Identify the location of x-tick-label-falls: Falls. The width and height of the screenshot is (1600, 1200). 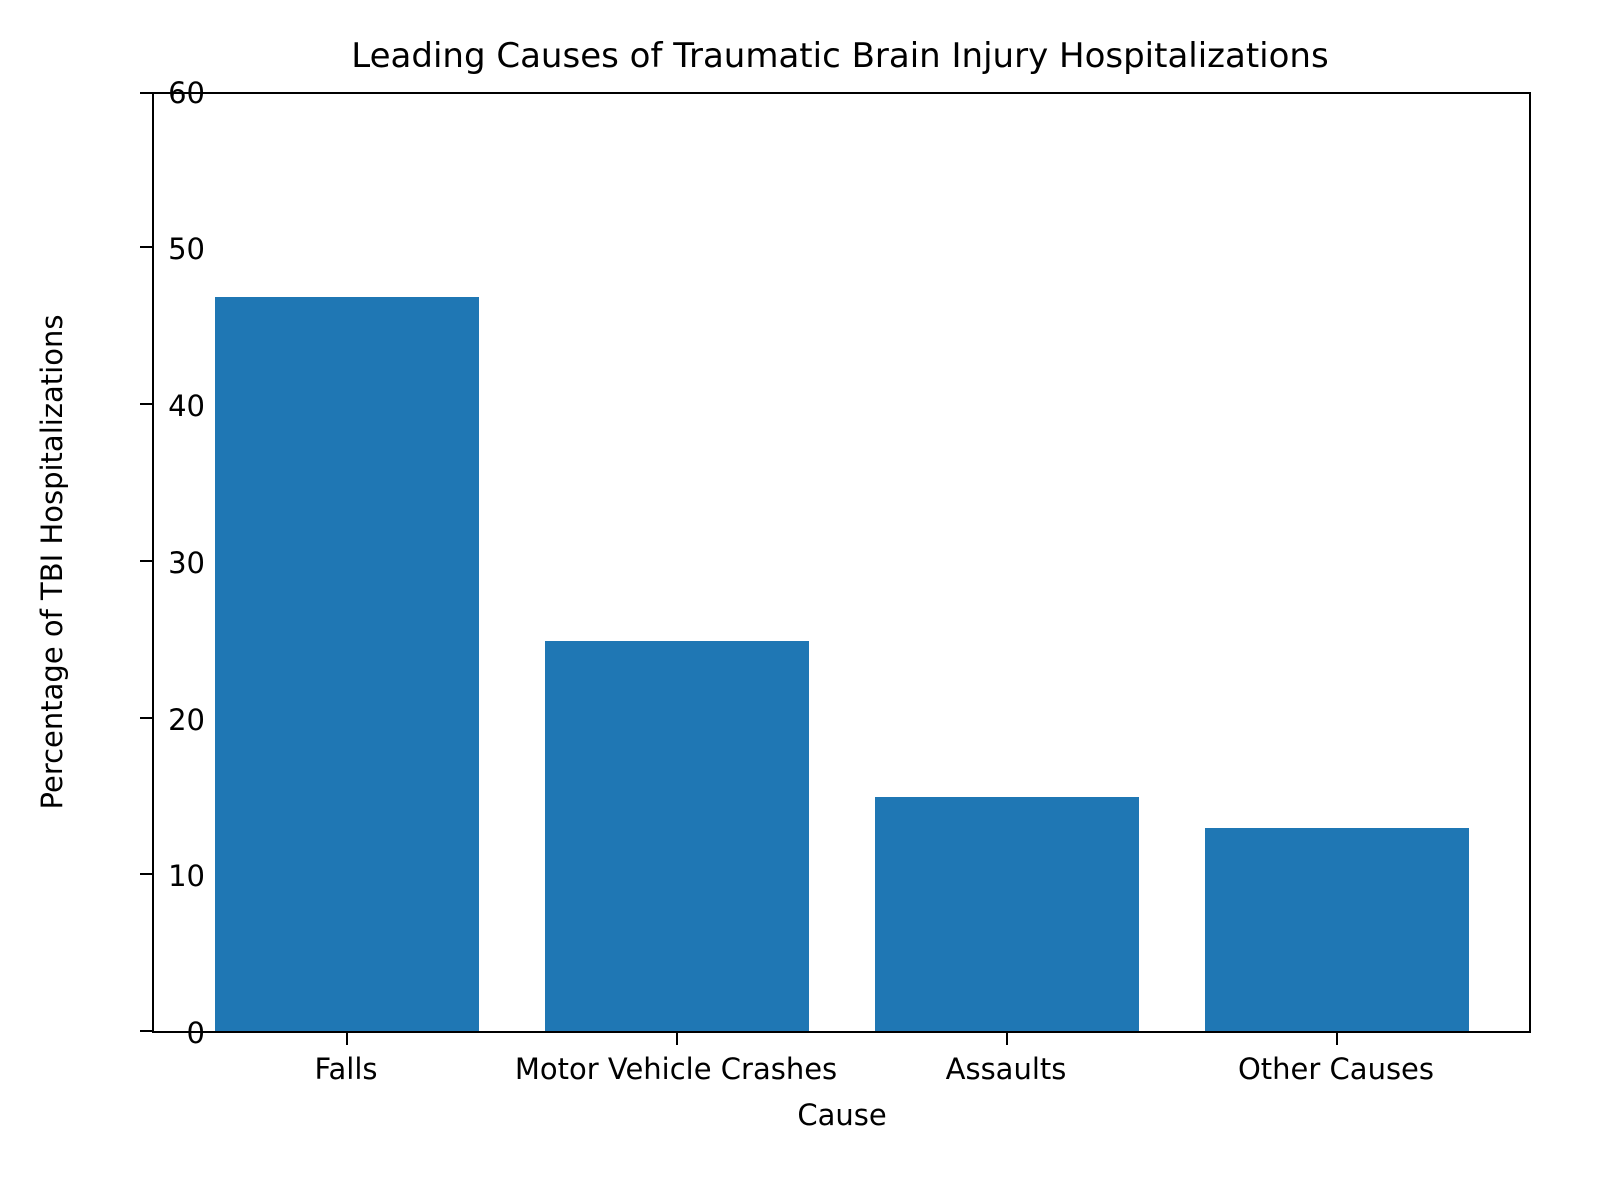
(346, 1069).